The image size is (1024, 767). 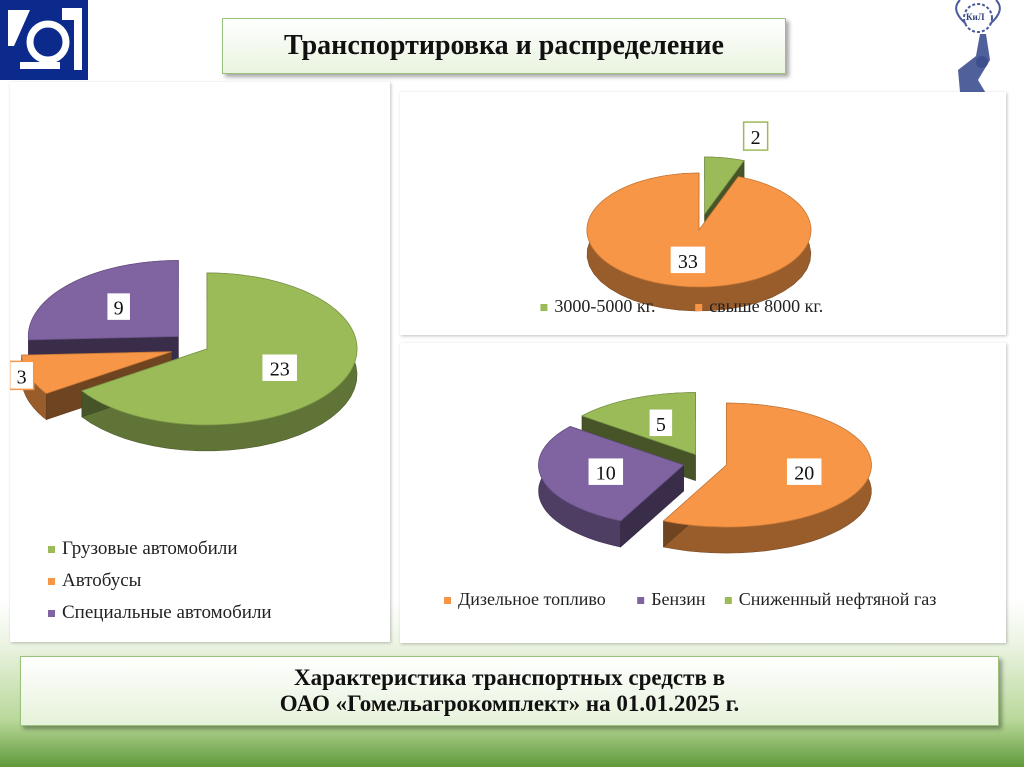 What do you see at coordinates (103, 313) in the screenshot?
I see `pie-slice-специальные-автомобили` at bounding box center [103, 313].